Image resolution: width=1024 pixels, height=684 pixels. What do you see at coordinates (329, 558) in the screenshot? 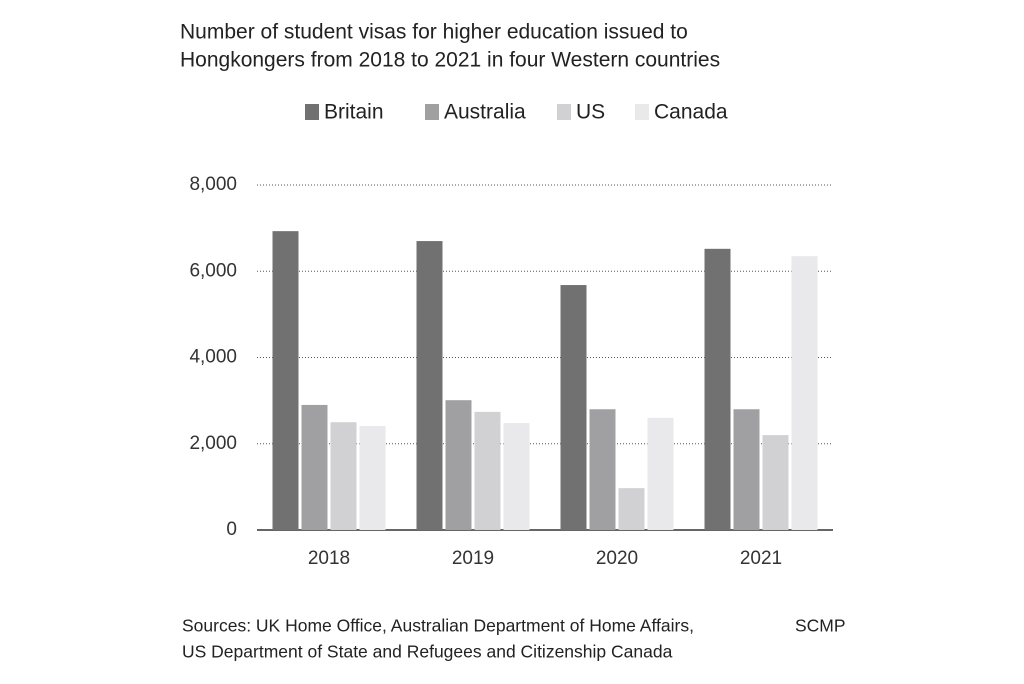
I see `x-tick-label: 2018` at bounding box center [329, 558].